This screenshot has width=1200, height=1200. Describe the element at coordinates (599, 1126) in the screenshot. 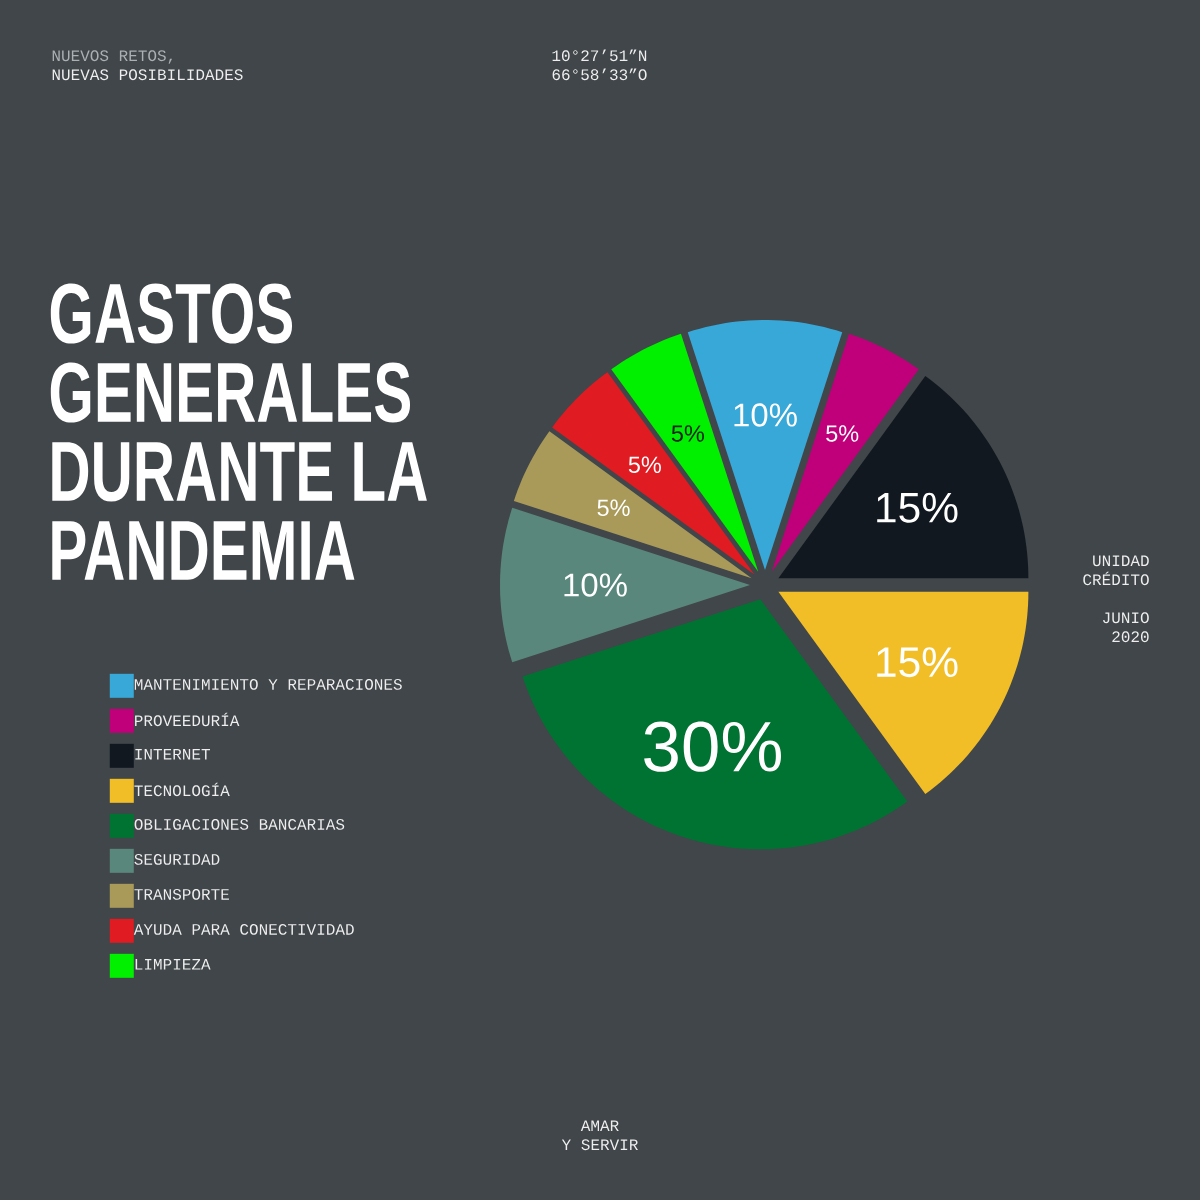

I see `text: AMAR` at that location.